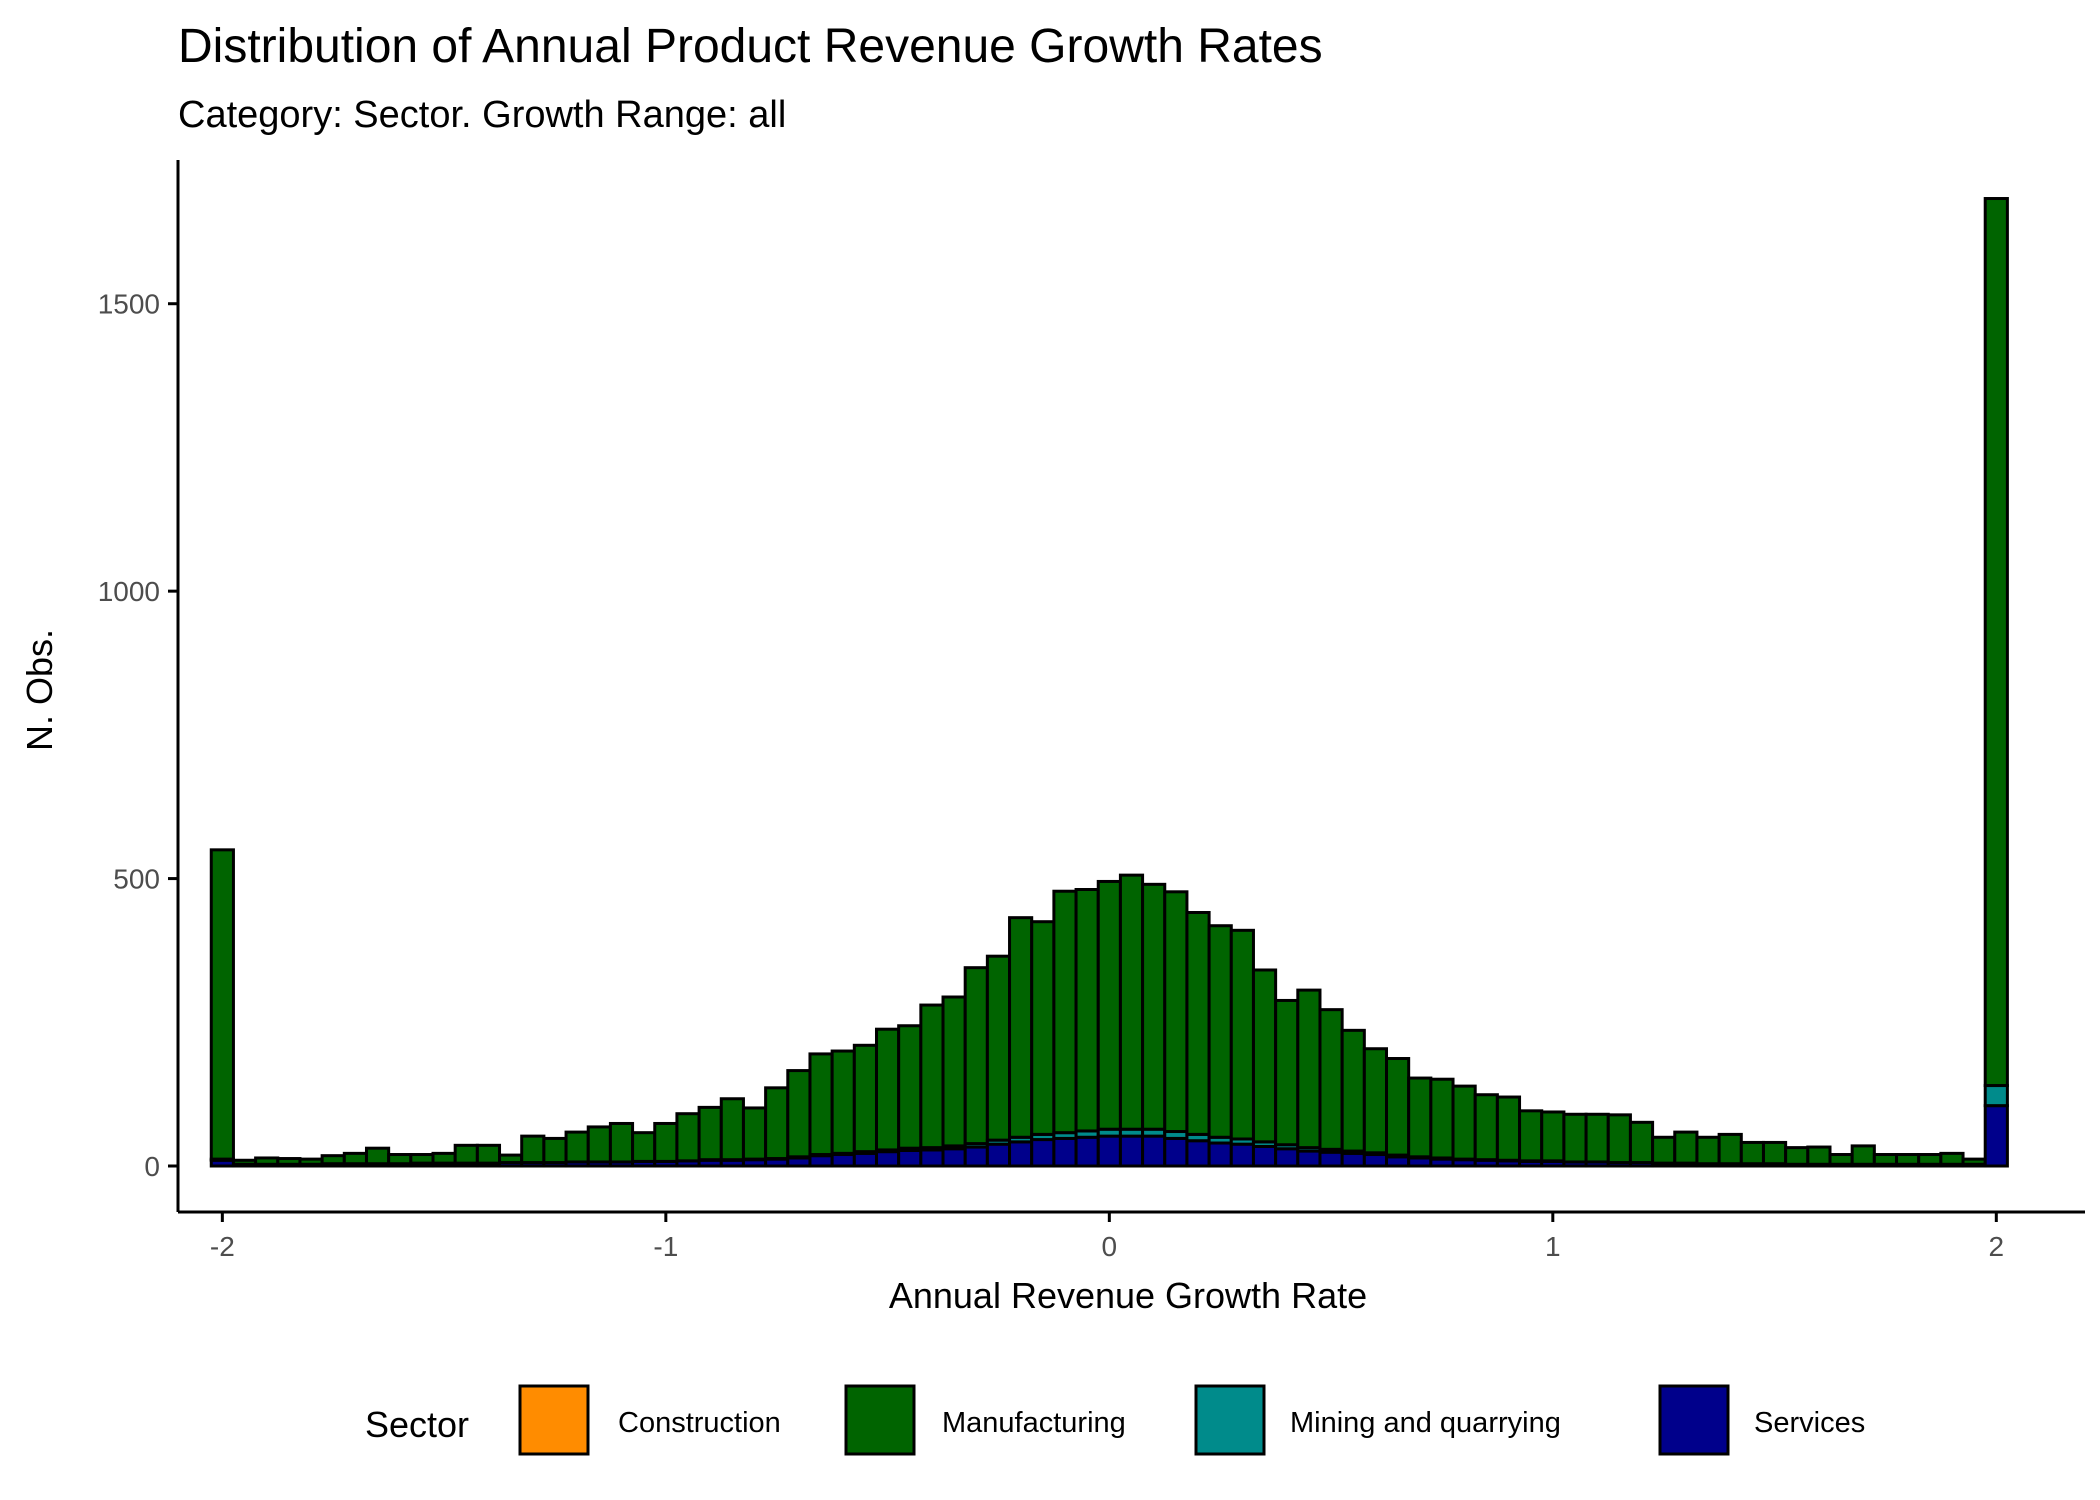 This screenshot has width=2100, height=1500. What do you see at coordinates (1553, 1246) in the screenshot?
I see `x-tick-label: 1` at bounding box center [1553, 1246].